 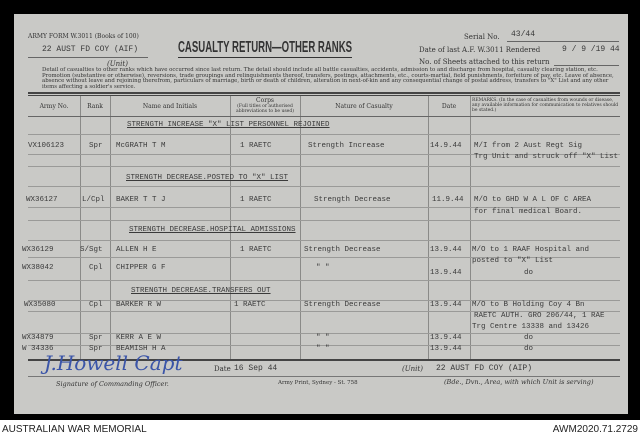 What do you see at coordinates (201, 291) in the screenshot?
I see `section-heading: STRENGTH DECREASE.TRANSFERS OUT` at bounding box center [201, 291].